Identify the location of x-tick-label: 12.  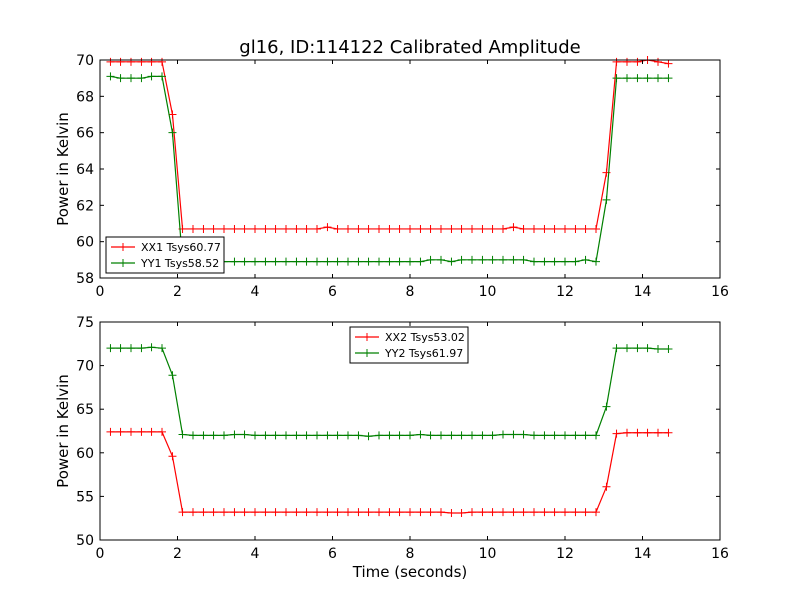
(565, 292).